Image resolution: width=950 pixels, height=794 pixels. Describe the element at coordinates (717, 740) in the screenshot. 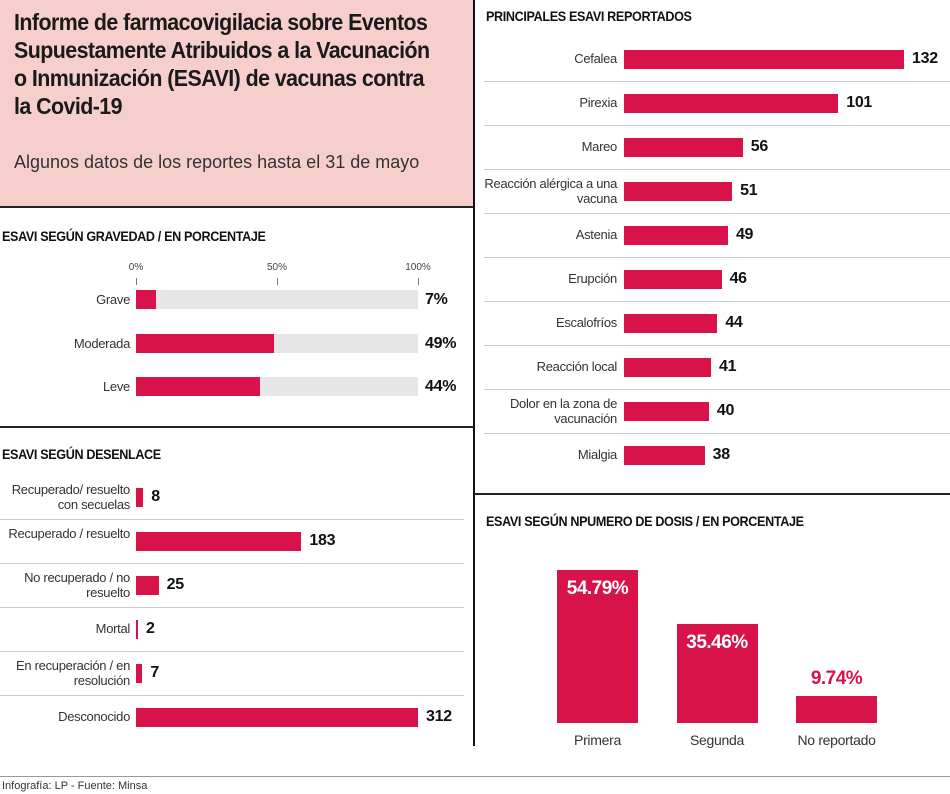

I see `category-label: Segunda` at that location.